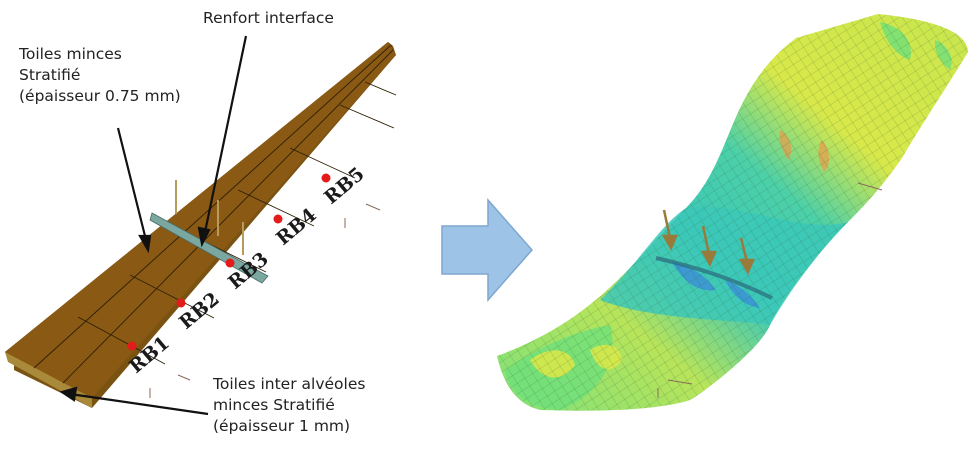 Image resolution: width=976 pixels, height=453 pixels. What do you see at coordinates (100, 96) in the screenshot?
I see `annotation-thin-plies-line3: (épaisseur 0.75 mm)` at bounding box center [100, 96].